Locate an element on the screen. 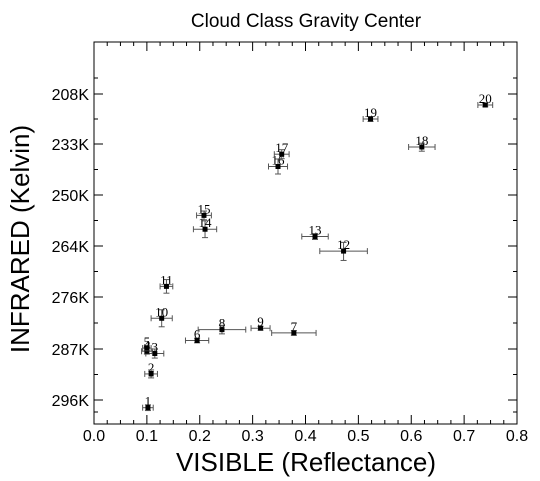  point-label: 18 is located at coordinates (421, 140).